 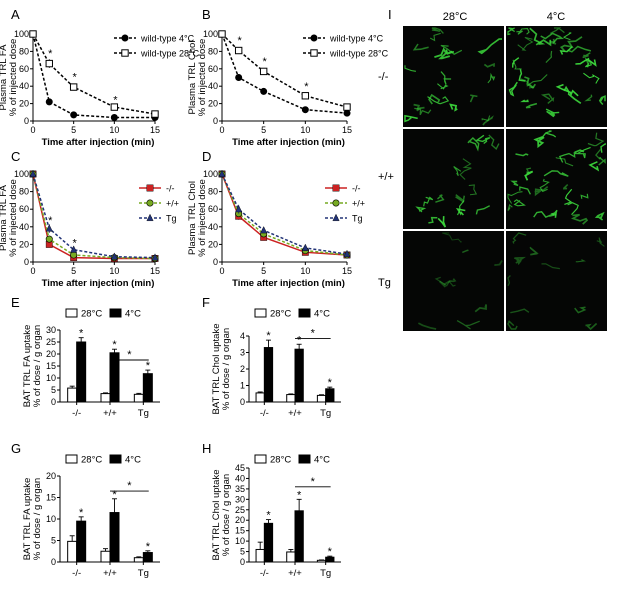 What do you see at coordinates (556, 17) in the screenshot?
I see `microscopy-col-header-4c: 4°C` at bounding box center [556, 17].